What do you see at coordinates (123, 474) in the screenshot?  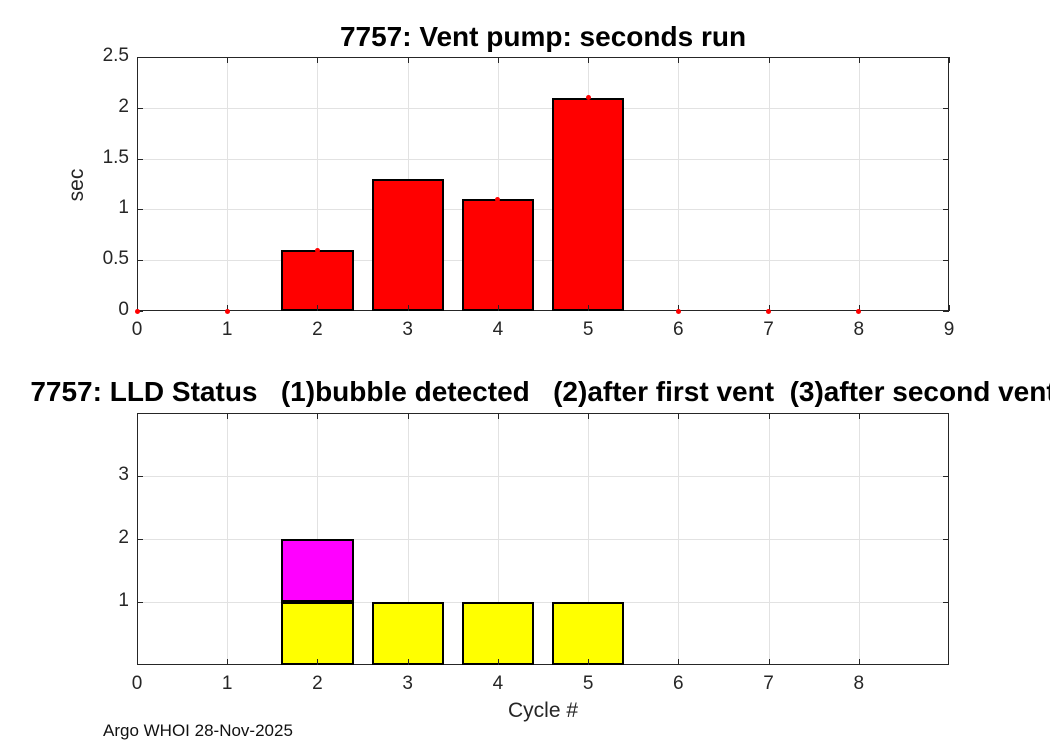 I see `y-tick-label: 3` at bounding box center [123, 474].